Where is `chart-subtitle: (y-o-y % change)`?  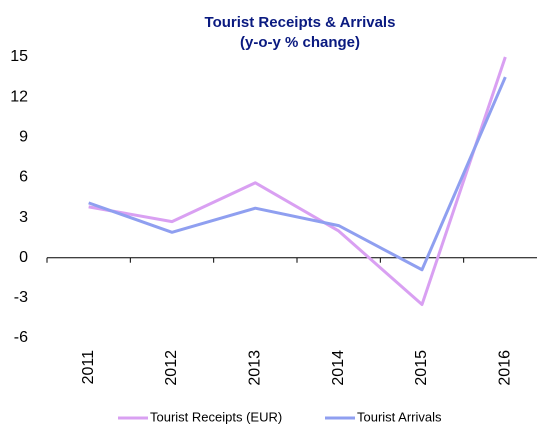
chart-subtitle: (y-o-y % change) is located at coordinates (300, 42).